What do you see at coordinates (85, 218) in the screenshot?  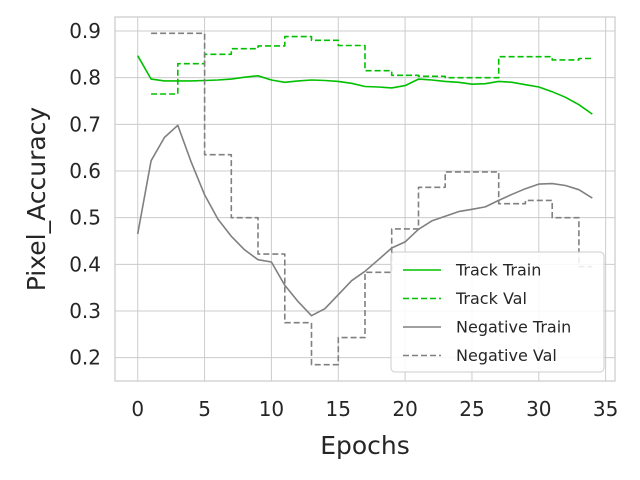 I see `y-tick-label: 0.5` at bounding box center [85, 218].